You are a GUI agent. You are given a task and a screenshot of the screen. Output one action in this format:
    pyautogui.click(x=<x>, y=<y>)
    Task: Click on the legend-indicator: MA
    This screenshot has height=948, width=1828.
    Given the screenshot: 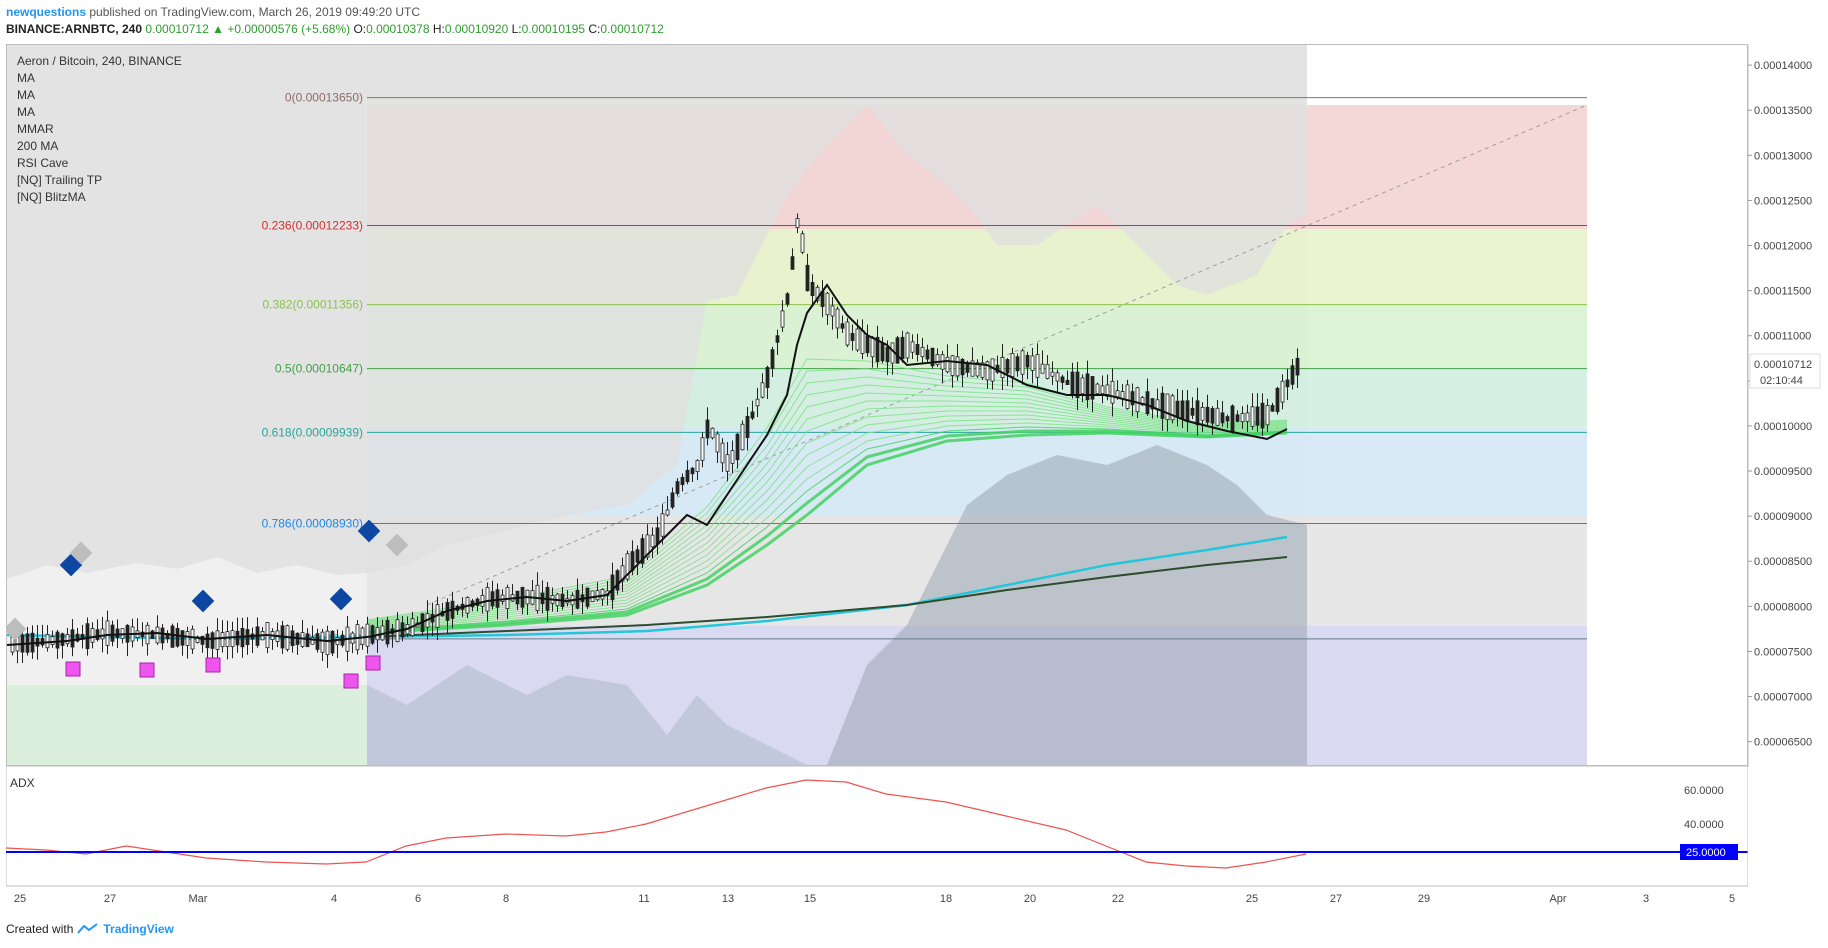 What is the action you would take?
    pyautogui.click(x=26, y=95)
    